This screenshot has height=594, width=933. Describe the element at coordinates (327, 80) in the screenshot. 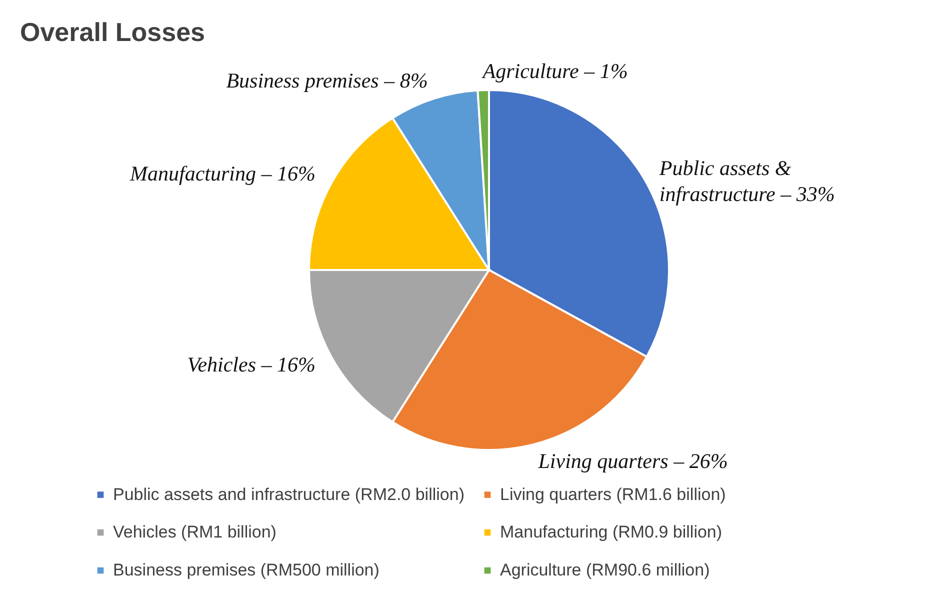

I see `text: Business premises – 8%` at that location.